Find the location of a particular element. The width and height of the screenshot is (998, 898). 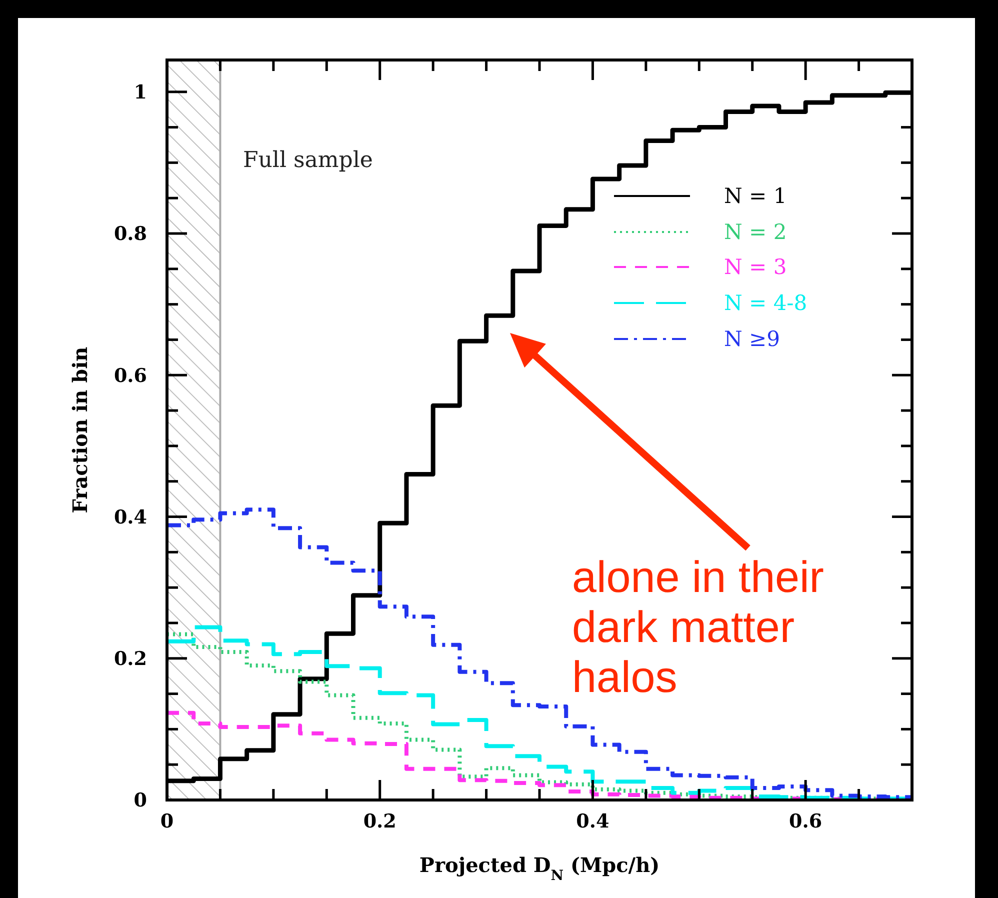

legend-label: N = 1 is located at coordinates (755, 196).